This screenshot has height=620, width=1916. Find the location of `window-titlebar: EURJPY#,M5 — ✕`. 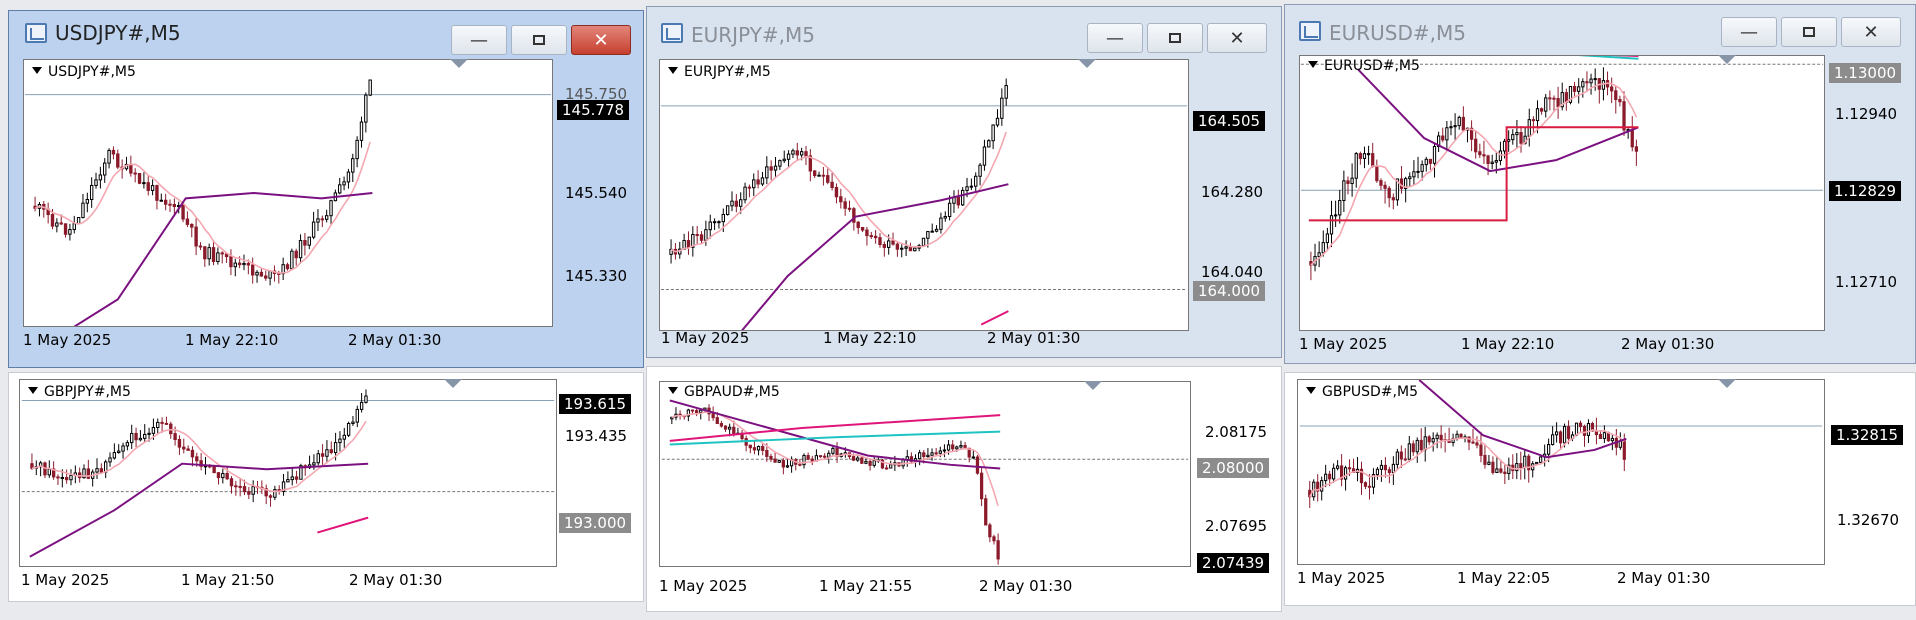

window-titlebar: EURJPY#,M5 — ✕ is located at coordinates (964, 30).